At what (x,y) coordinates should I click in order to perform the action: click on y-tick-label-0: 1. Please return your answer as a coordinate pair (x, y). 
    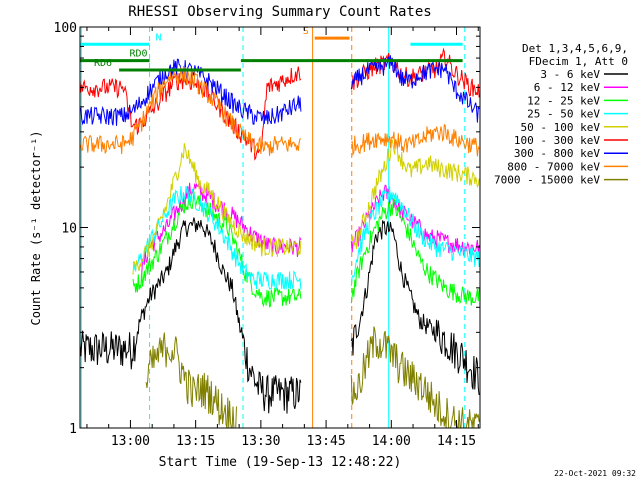
    Looking at the image, I should click on (73, 429).